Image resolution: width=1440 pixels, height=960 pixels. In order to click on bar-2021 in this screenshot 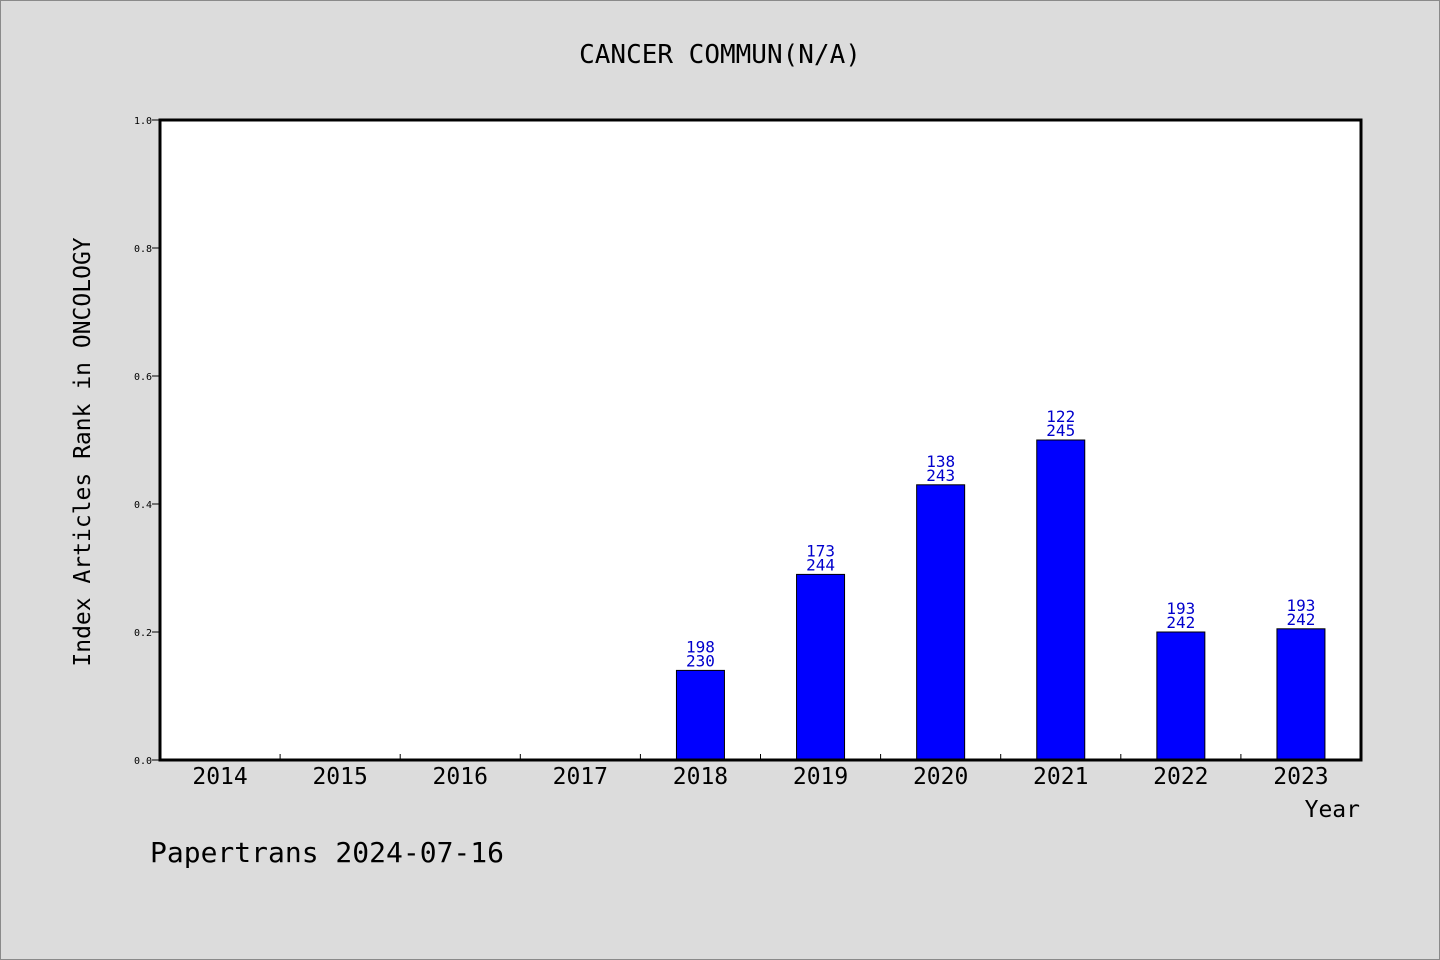, I will do `click(1061, 600)`.